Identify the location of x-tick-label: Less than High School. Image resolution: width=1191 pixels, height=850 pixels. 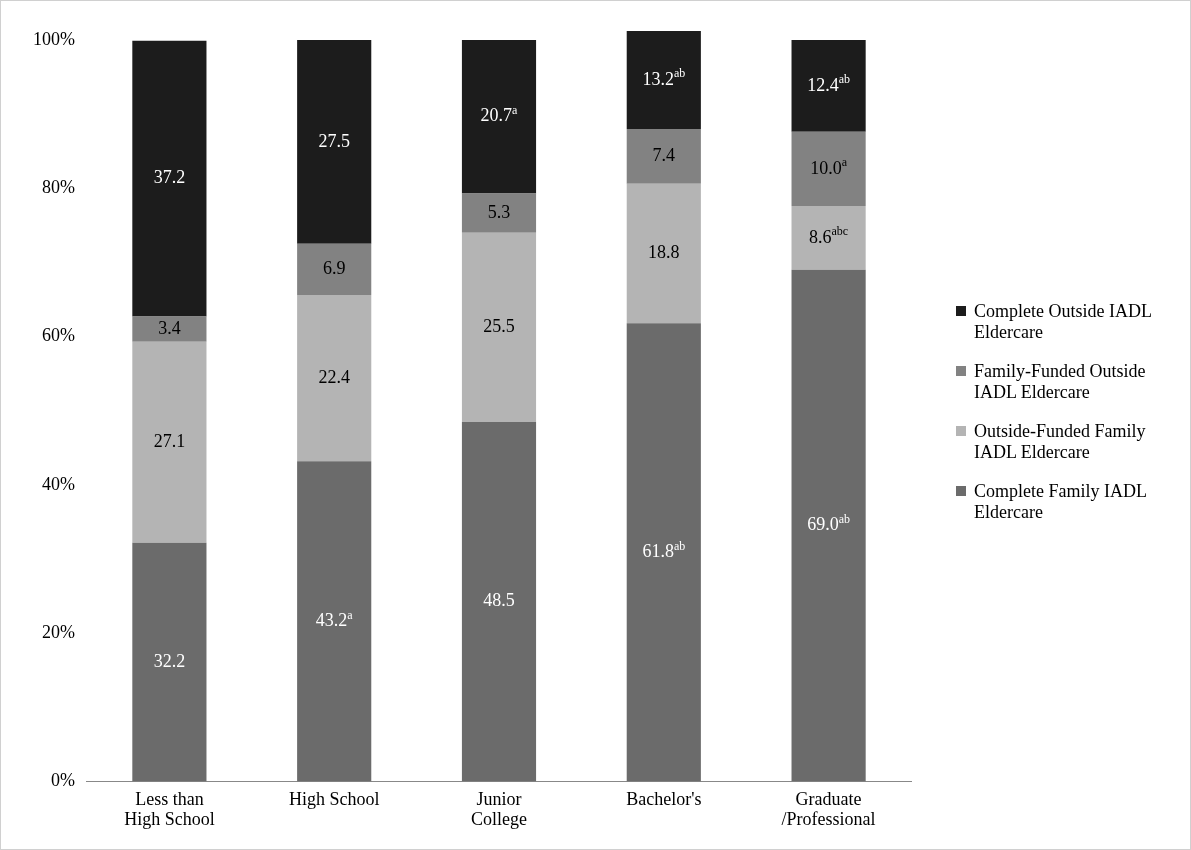
(169, 809).